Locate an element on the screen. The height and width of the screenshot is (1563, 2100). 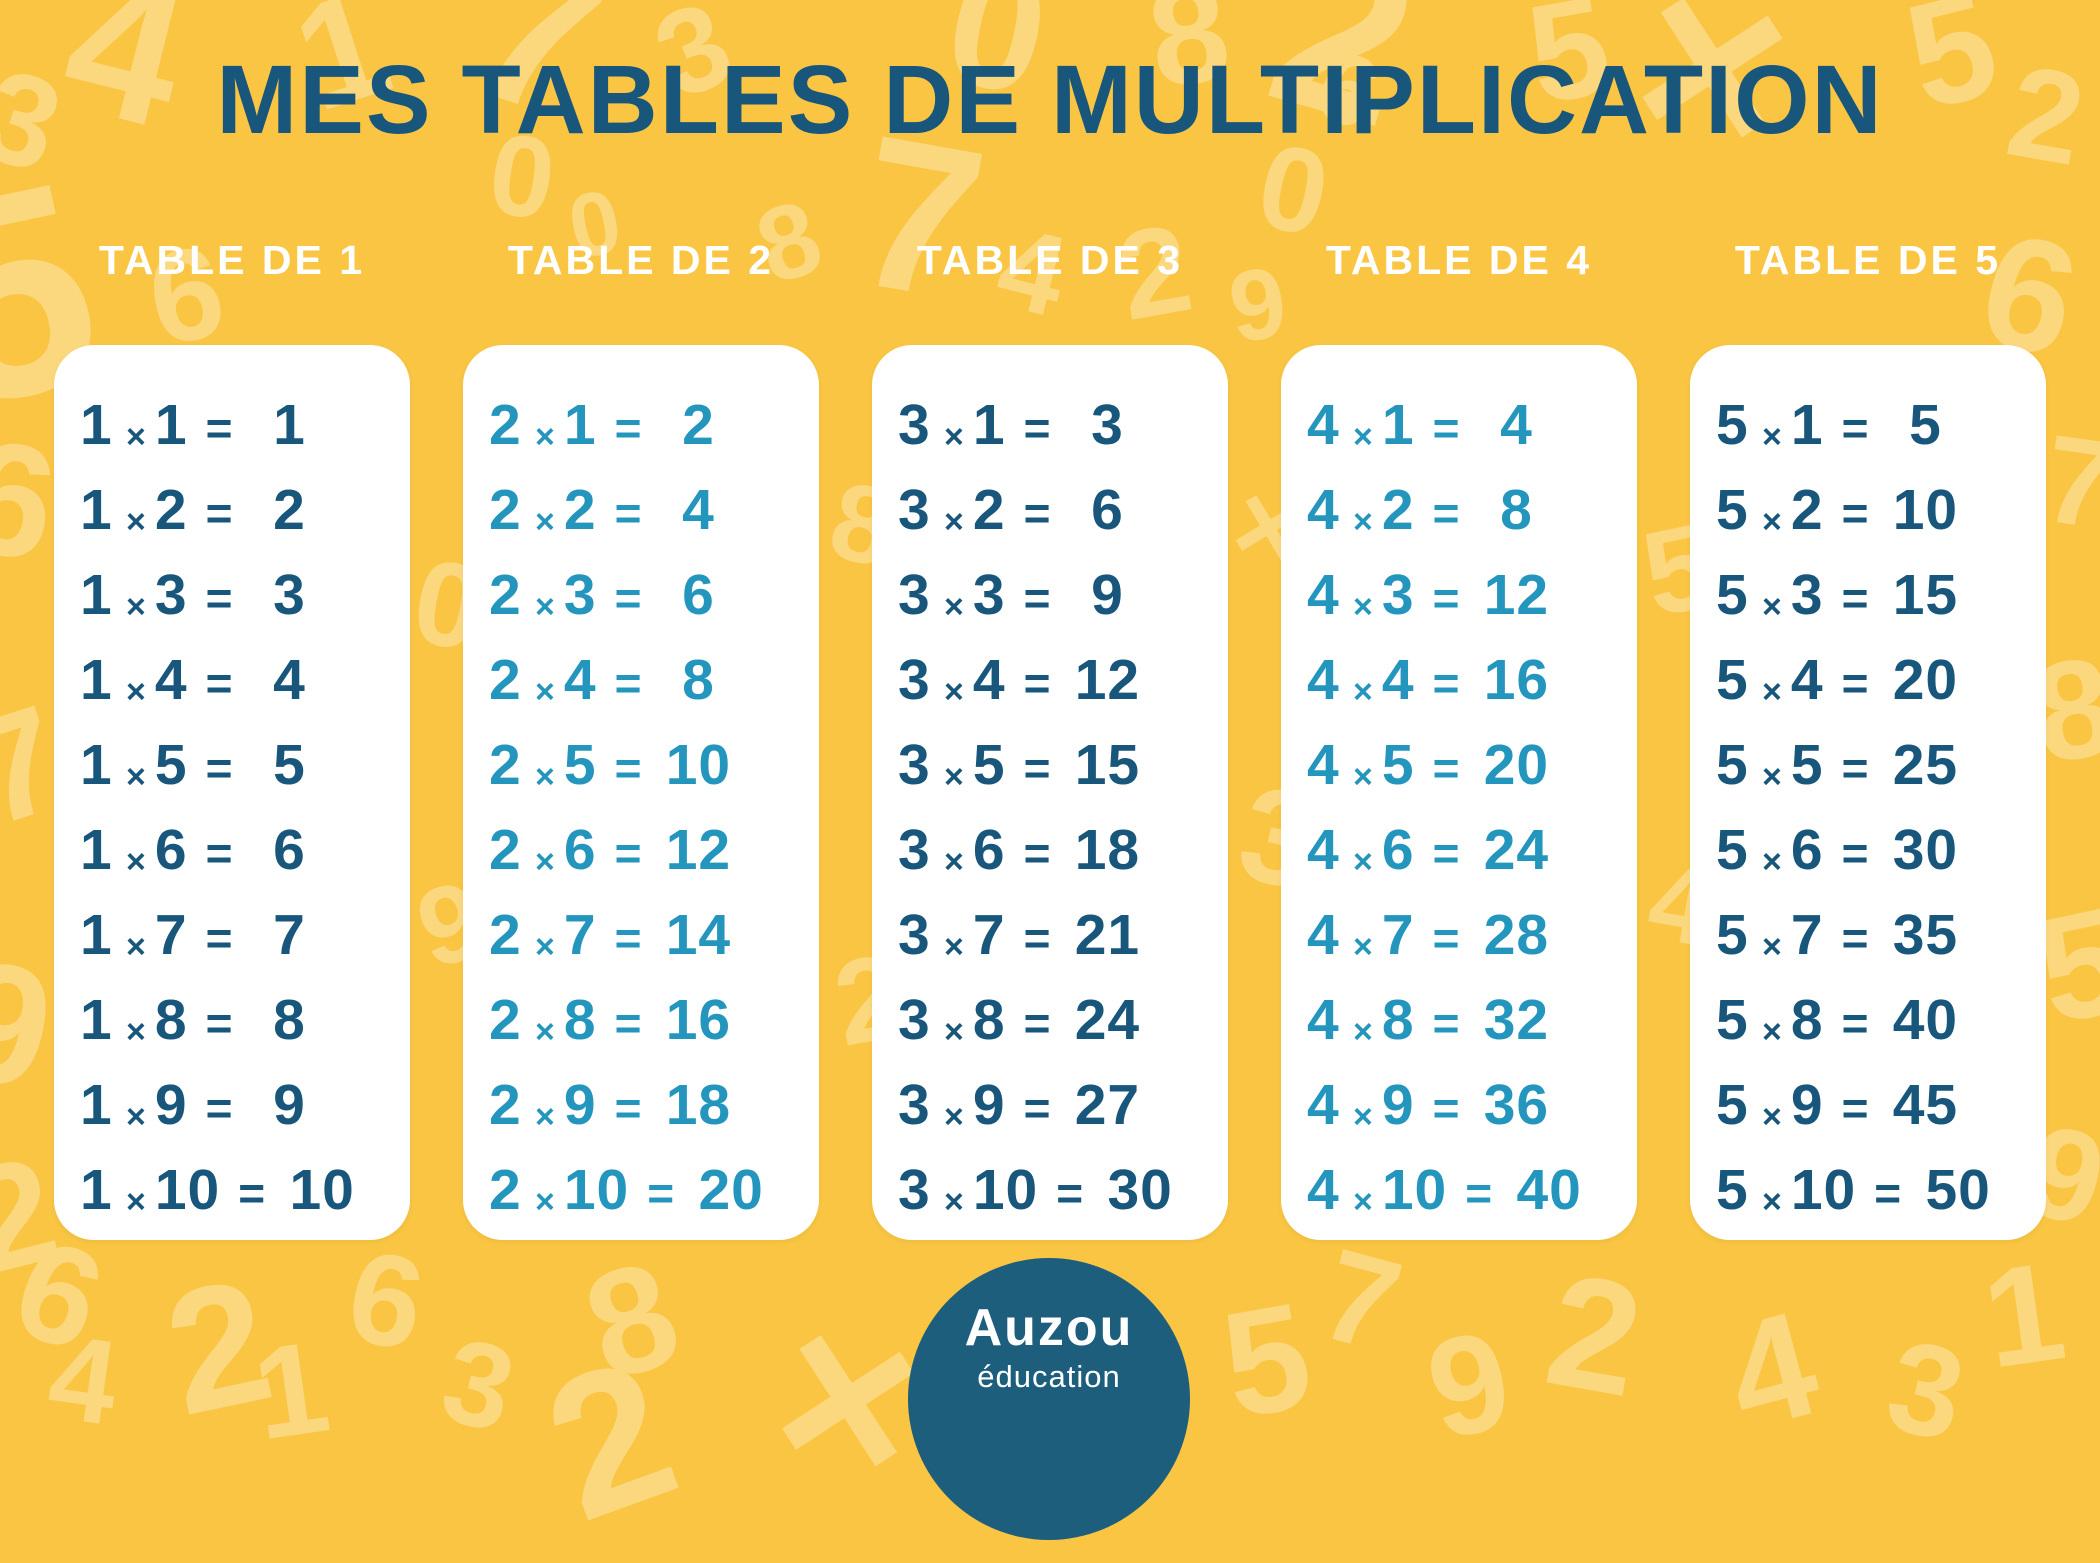
multiplication-row: 4 × 5 = 20 is located at coordinates (1459, 765).